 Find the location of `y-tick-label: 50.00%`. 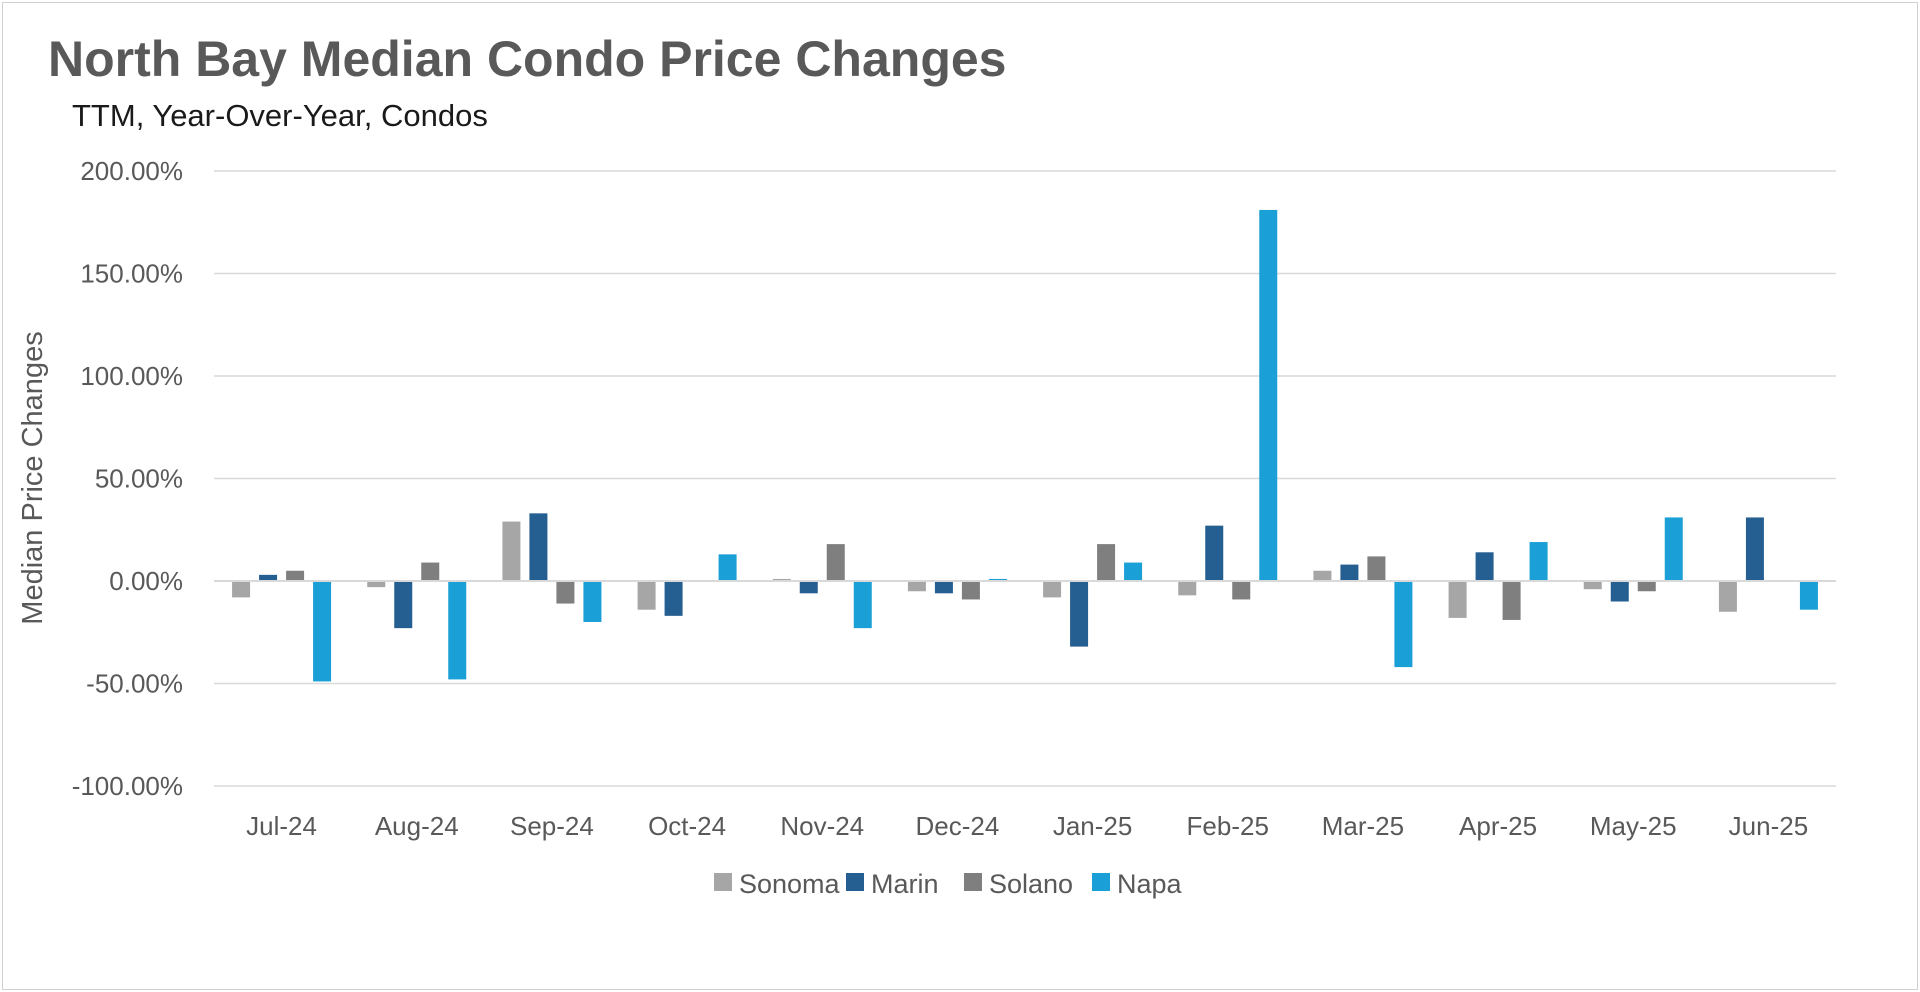

y-tick-label: 50.00% is located at coordinates (139, 479).